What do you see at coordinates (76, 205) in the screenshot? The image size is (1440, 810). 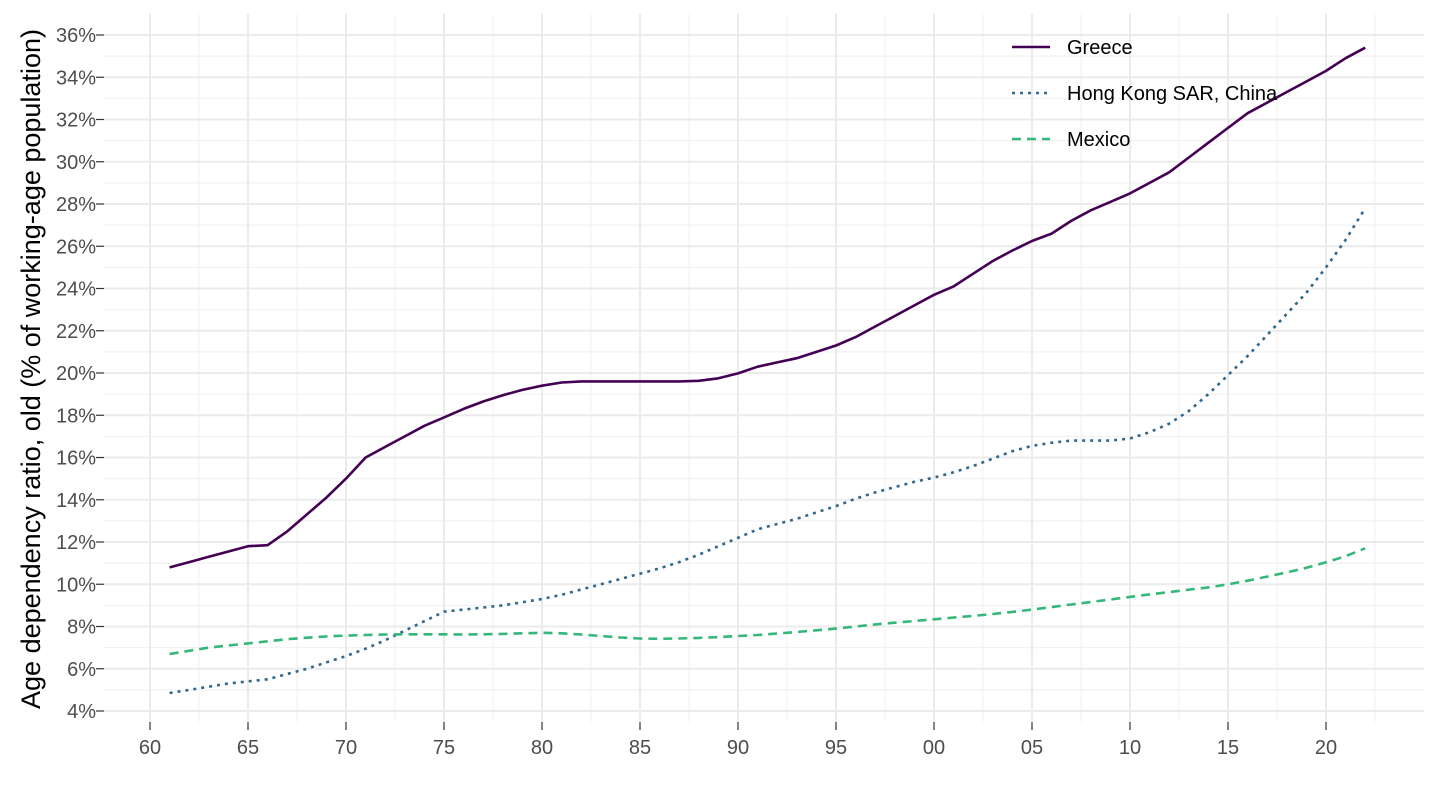 I see `y-tick-label: 28%` at bounding box center [76, 205].